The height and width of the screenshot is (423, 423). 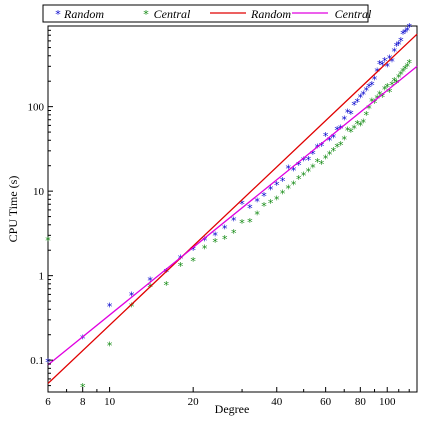 What do you see at coordinates (205, 13) in the screenshot?
I see `legend-box` at bounding box center [205, 13].